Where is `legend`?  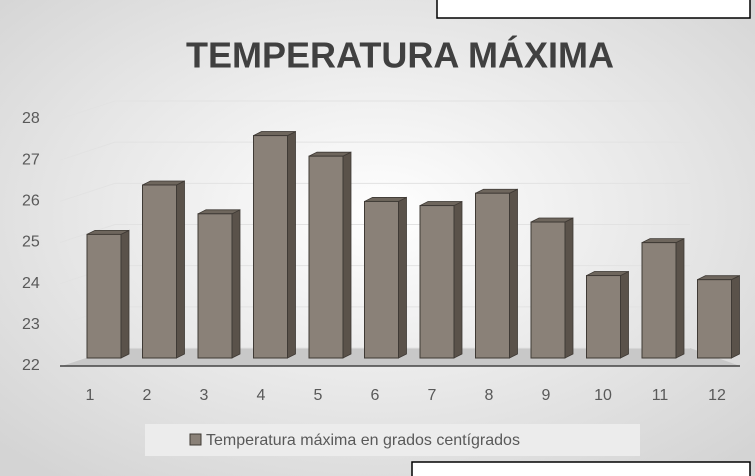
legend is located at coordinates (392, 440).